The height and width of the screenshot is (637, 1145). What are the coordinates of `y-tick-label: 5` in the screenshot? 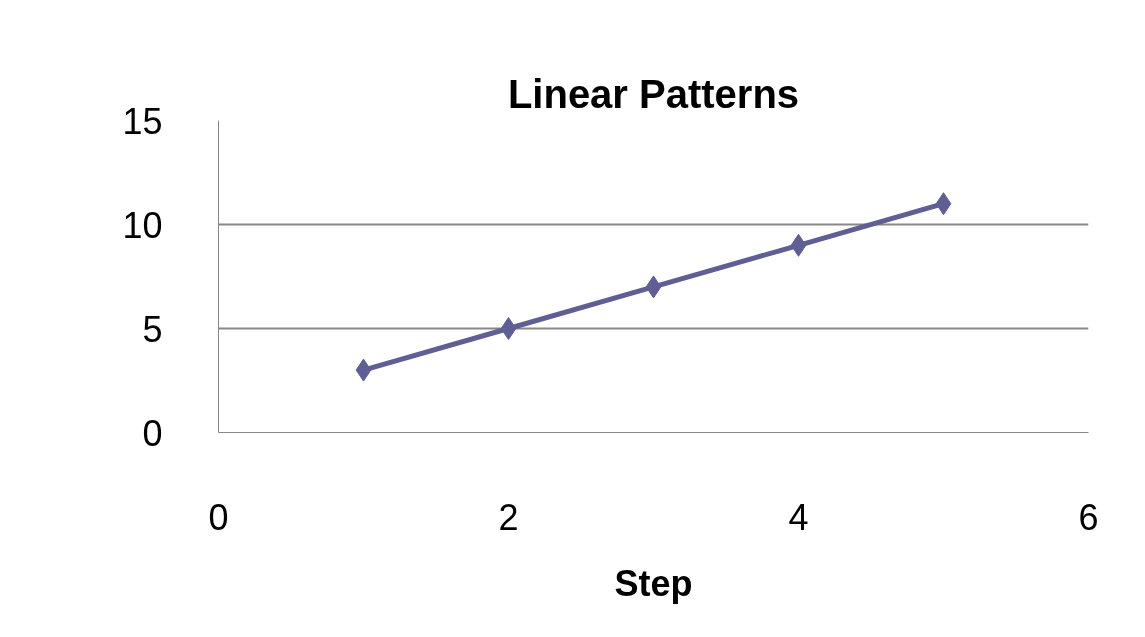 It's located at (152, 329).